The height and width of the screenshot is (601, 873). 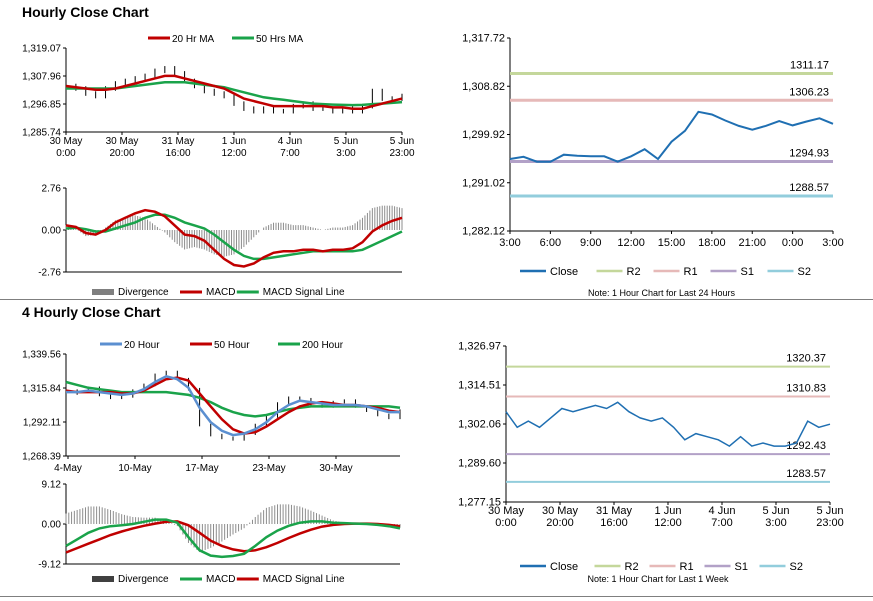 I want to click on hourly-macd-line, so click(x=234, y=238).